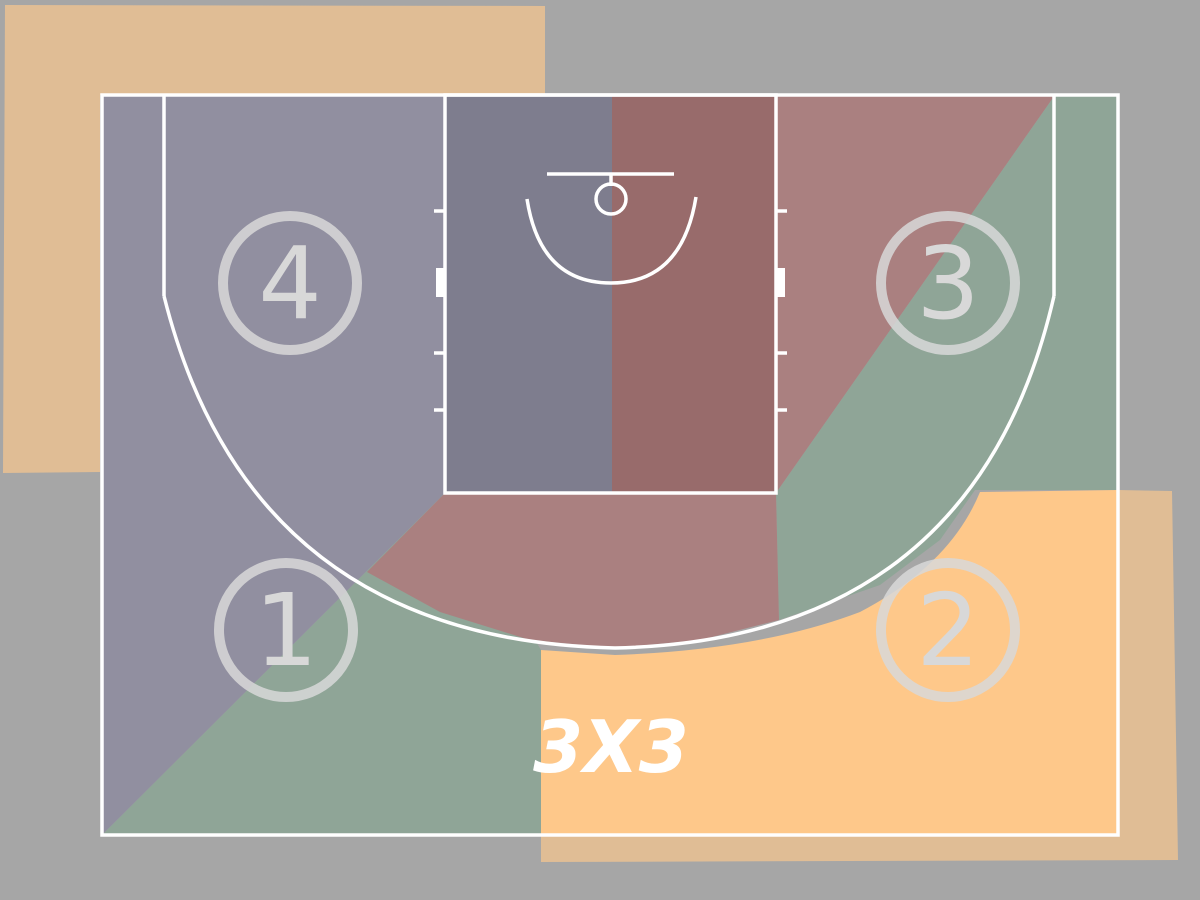  I want to click on fiba-3x3-logo: 3X3, so click(611, 747).